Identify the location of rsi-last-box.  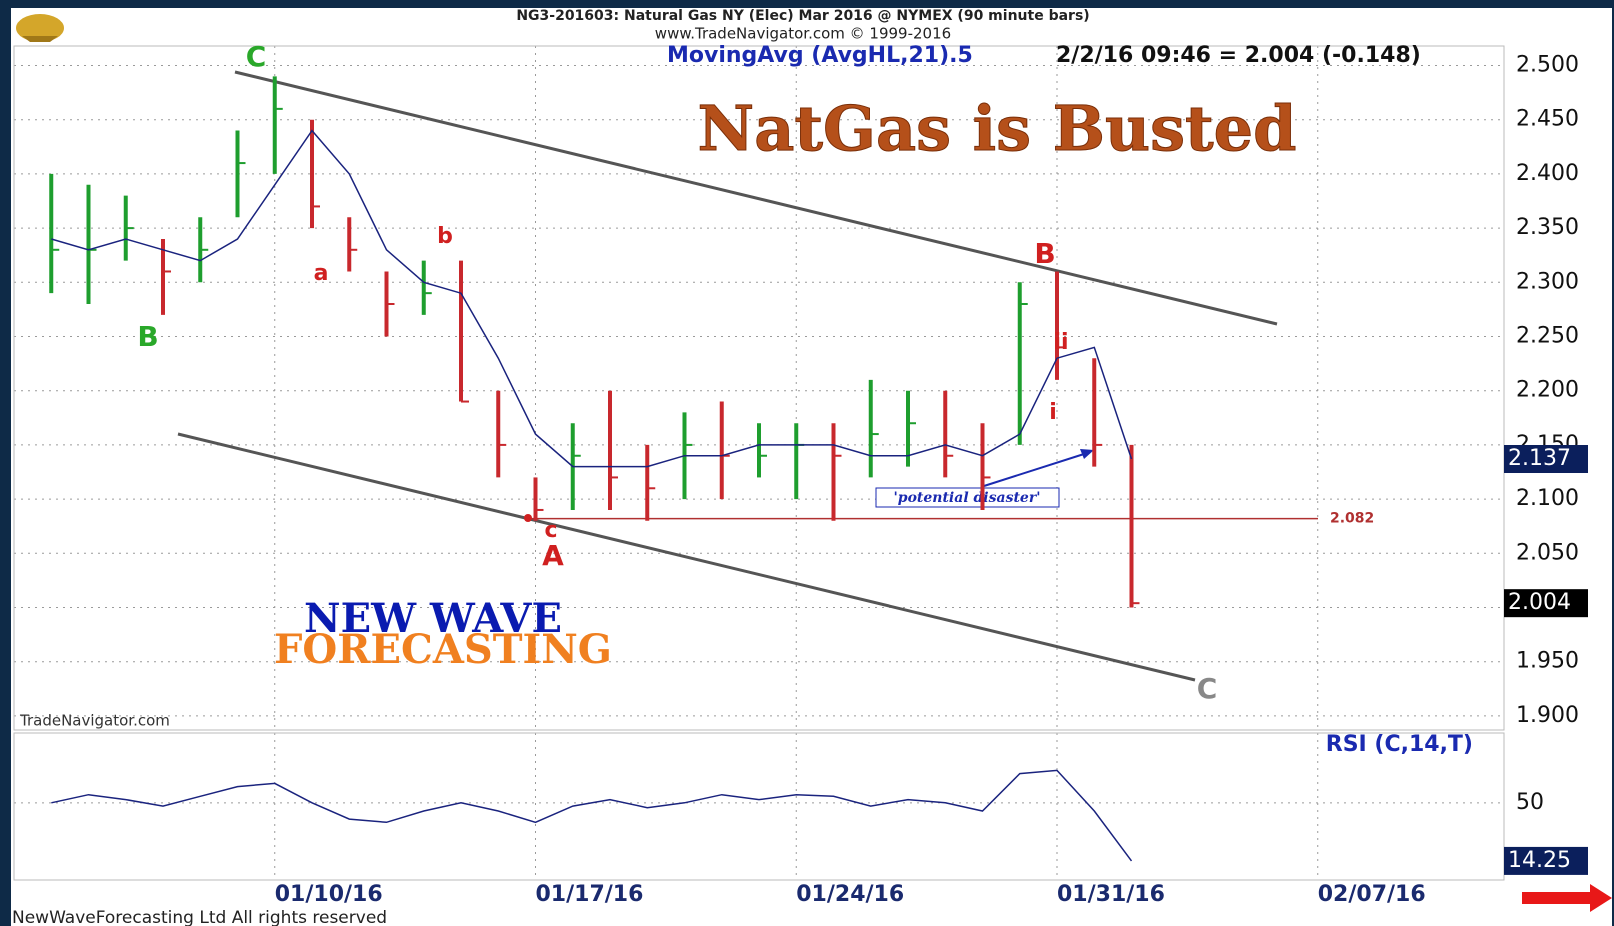
(1546, 860).